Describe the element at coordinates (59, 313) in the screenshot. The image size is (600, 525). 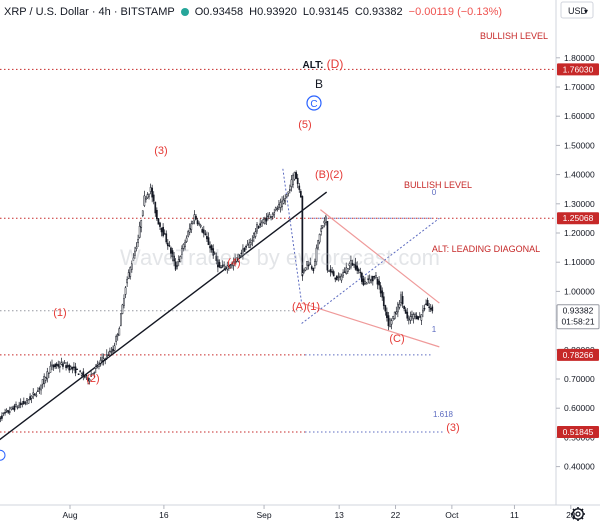
I see `wave-1-label: (1)` at that location.